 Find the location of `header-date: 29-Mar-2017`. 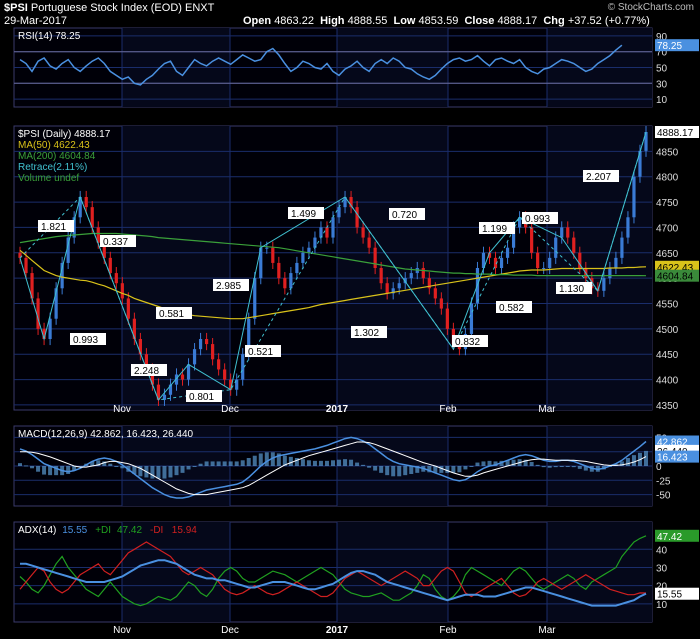

header-date: 29-Mar-2017 is located at coordinates (35, 21).